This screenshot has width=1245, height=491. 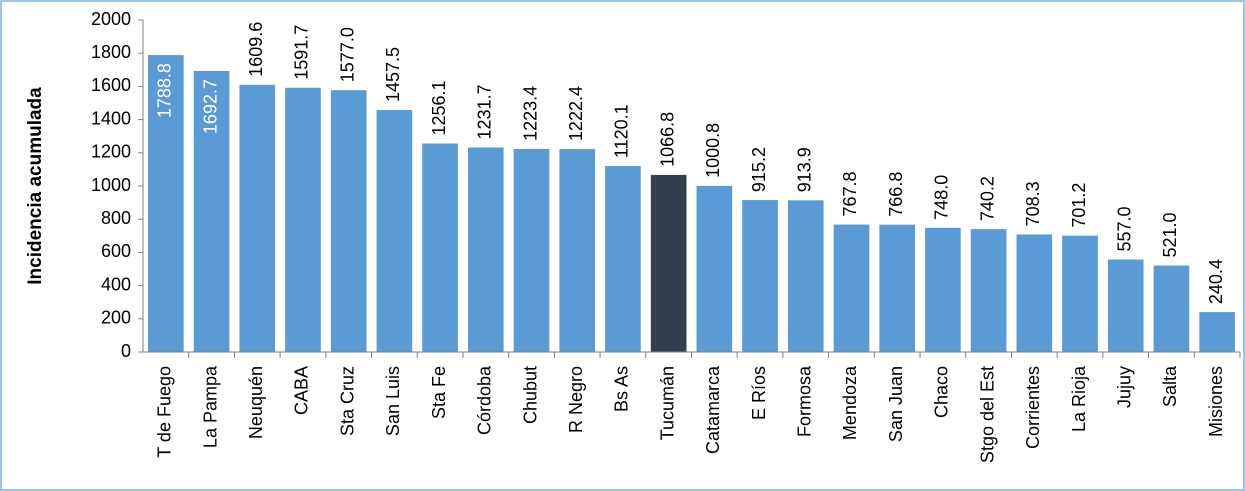 What do you see at coordinates (530, 395) in the screenshot?
I see `x-tick-label: Chubut` at bounding box center [530, 395].